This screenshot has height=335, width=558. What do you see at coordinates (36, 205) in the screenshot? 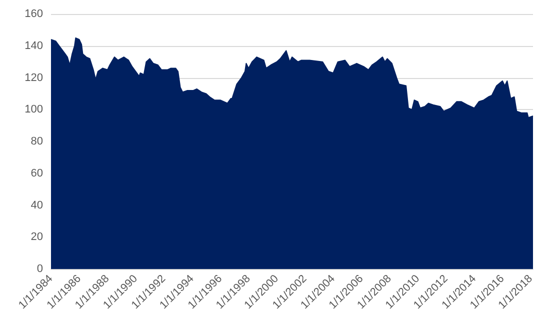
I see `y-tick-label: 40` at bounding box center [36, 205].